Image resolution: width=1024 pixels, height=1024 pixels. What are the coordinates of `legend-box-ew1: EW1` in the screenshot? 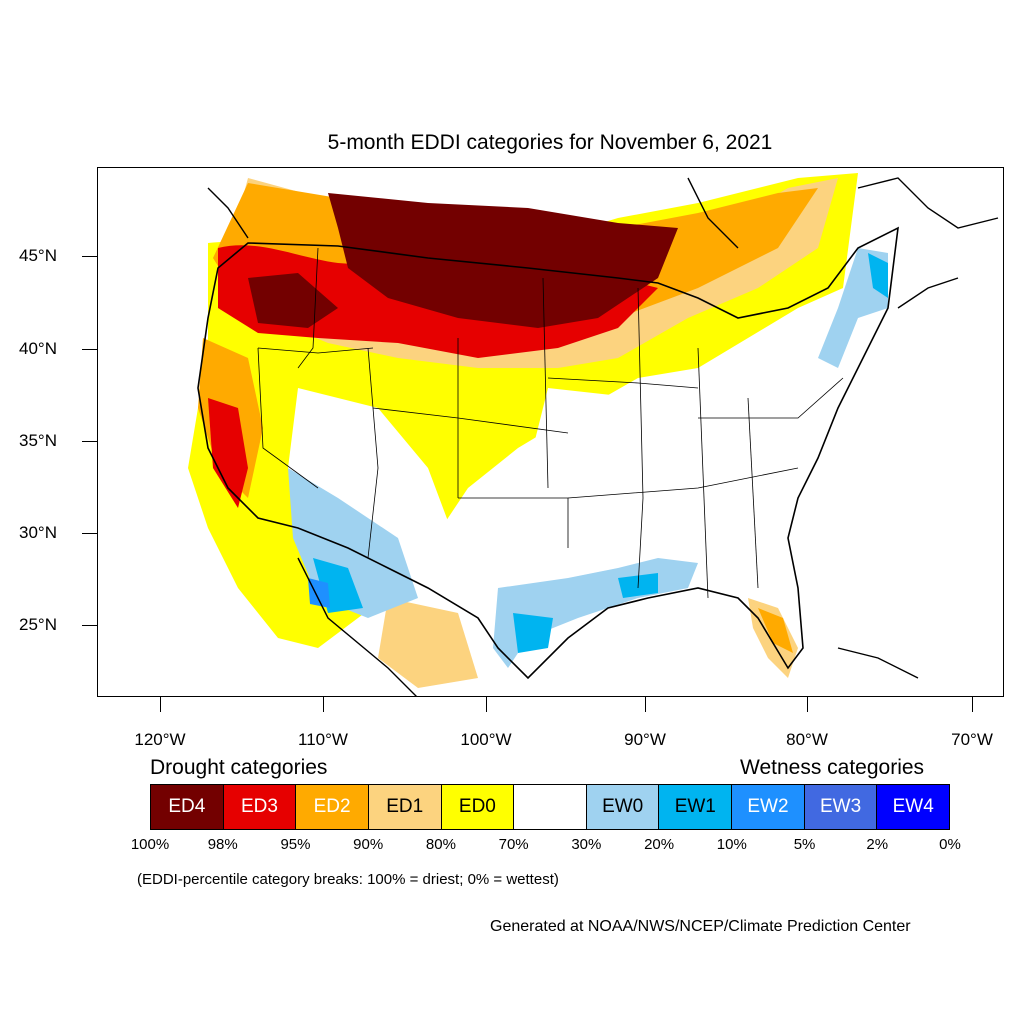 It's located at (696, 807).